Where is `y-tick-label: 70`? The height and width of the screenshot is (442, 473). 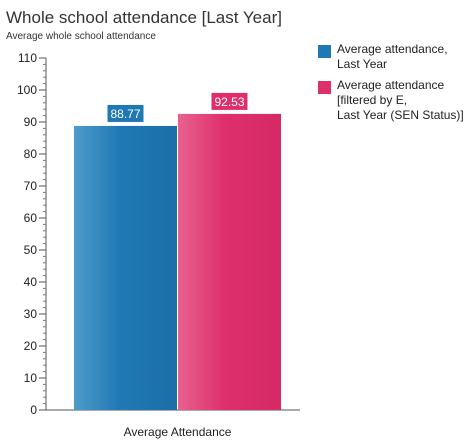 y-tick-label: 70 is located at coordinates (31, 186).